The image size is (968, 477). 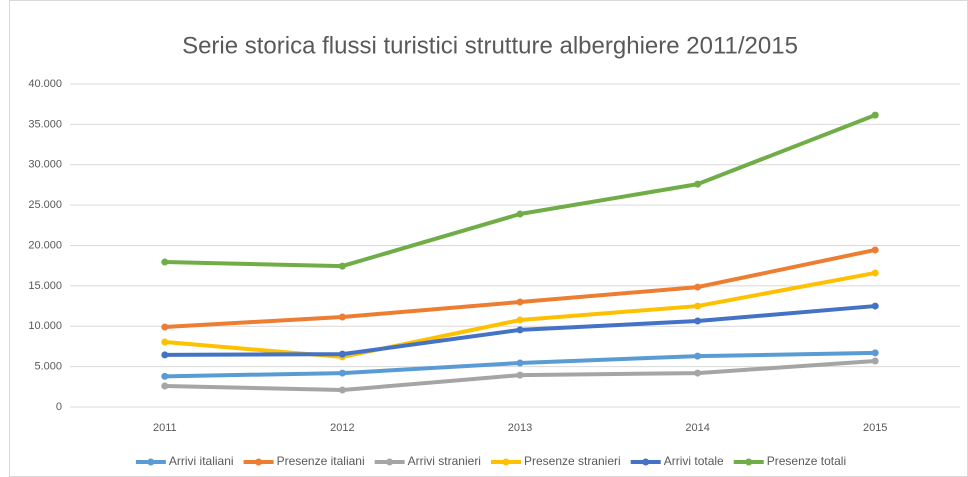 I want to click on x-tick-label: 2014, so click(x=697, y=428).